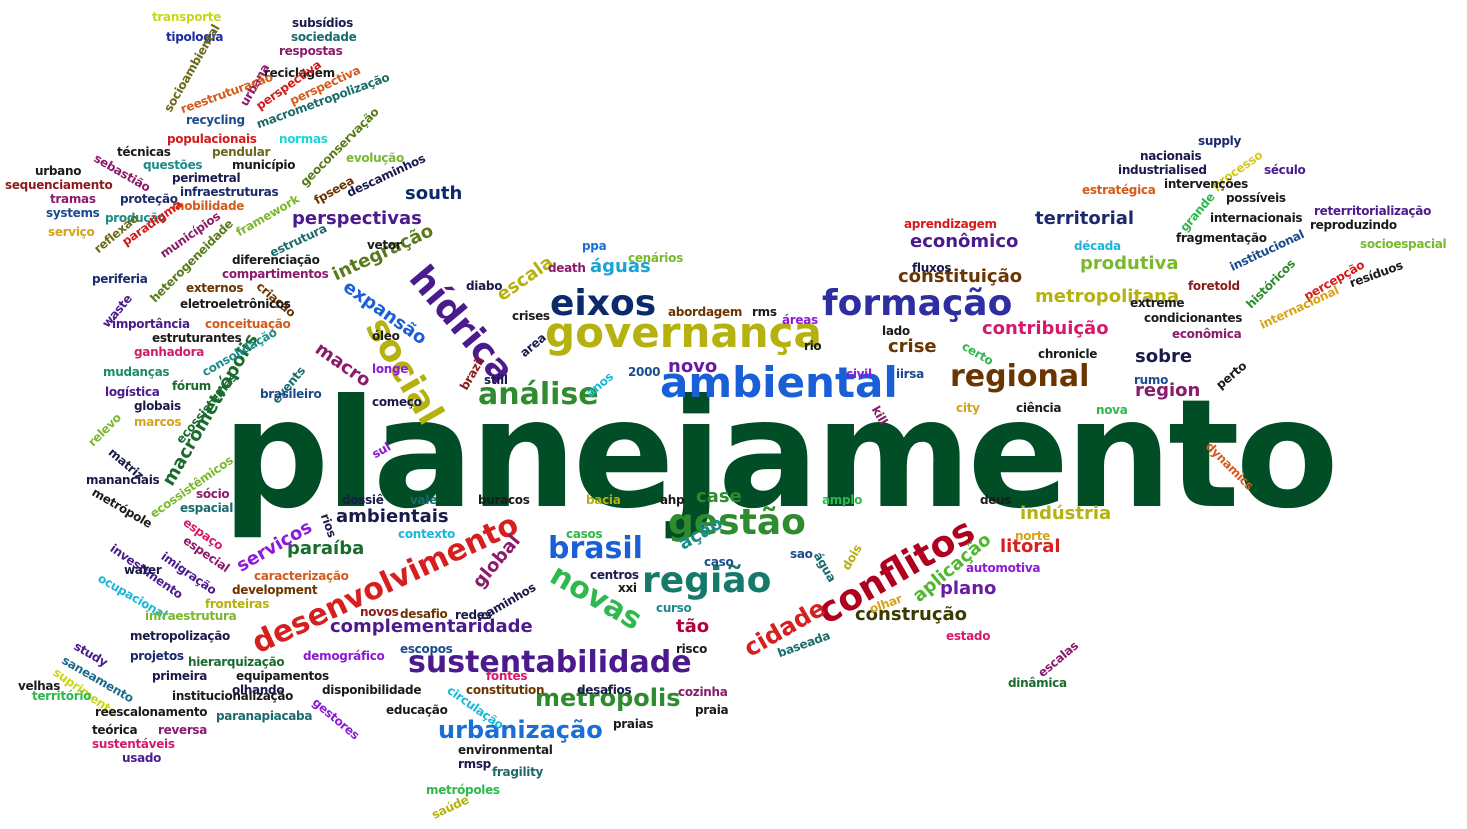 Image resolution: width=1467 pixels, height=829 pixels. I want to click on word: perspectivas, so click(357, 218).